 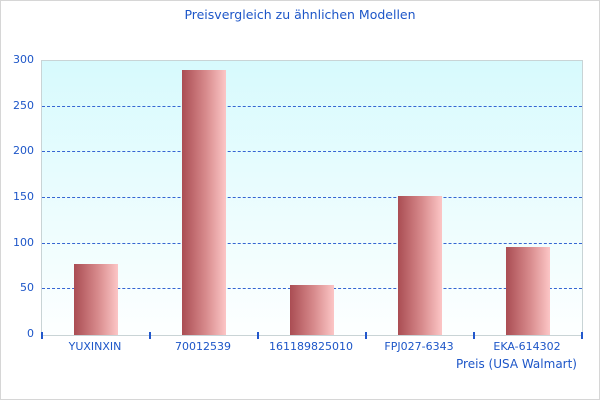 I want to click on chart-title: Preisvergleich zu ähnlichen Modellen, so click(x=300, y=14).